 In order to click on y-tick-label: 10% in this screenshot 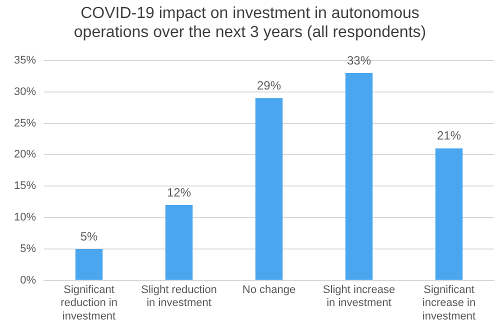, I will do `click(25, 218)`.